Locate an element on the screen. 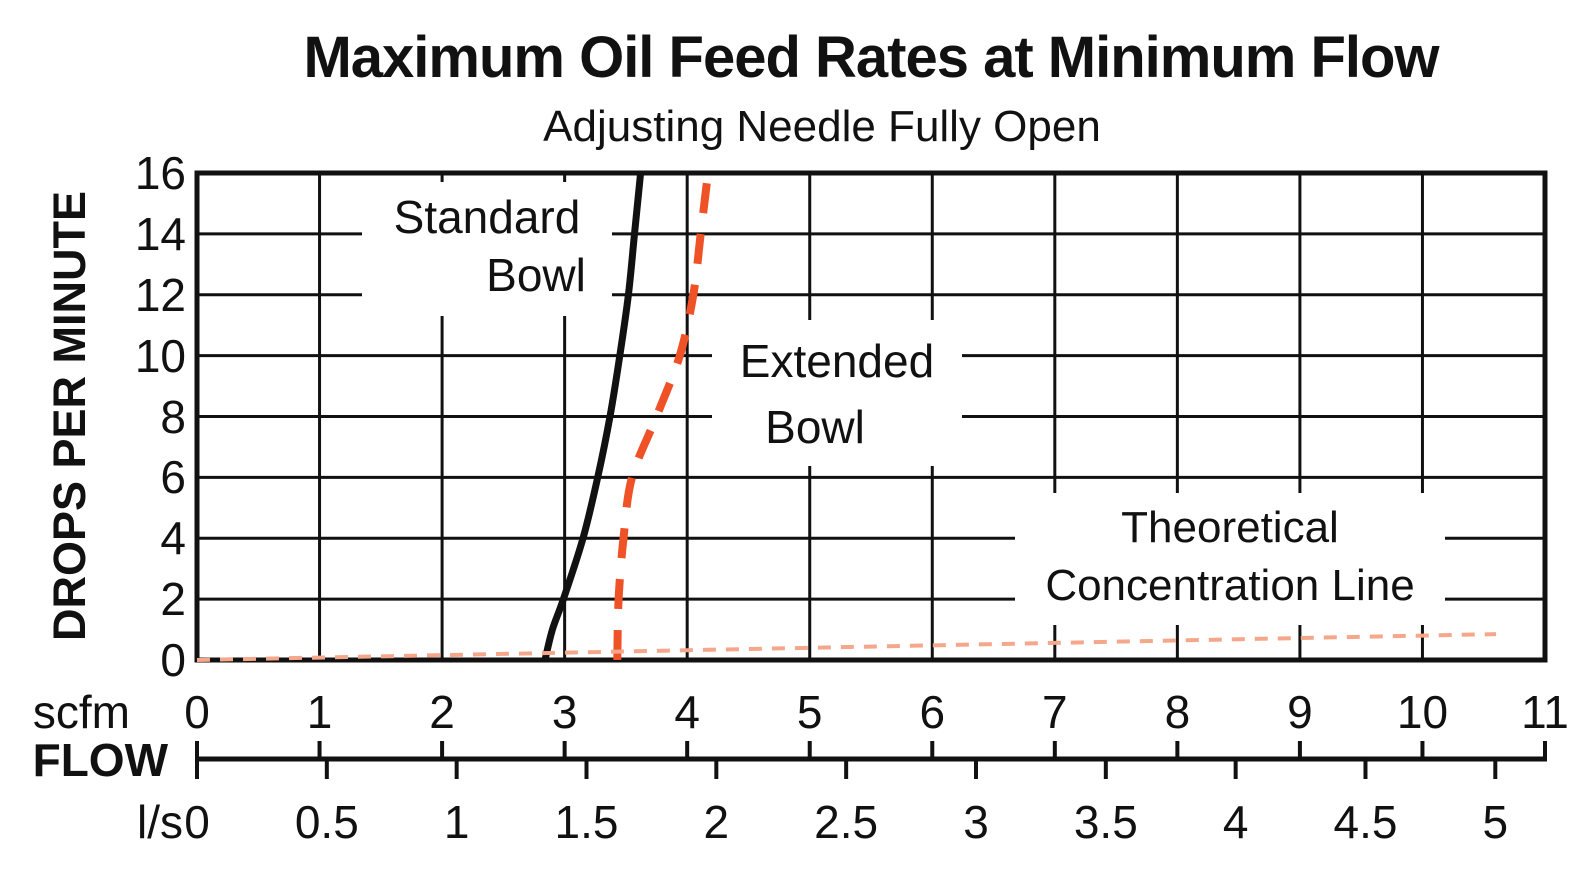  series-label-standard-bowl: Standard Bowl is located at coordinates (487, 249).